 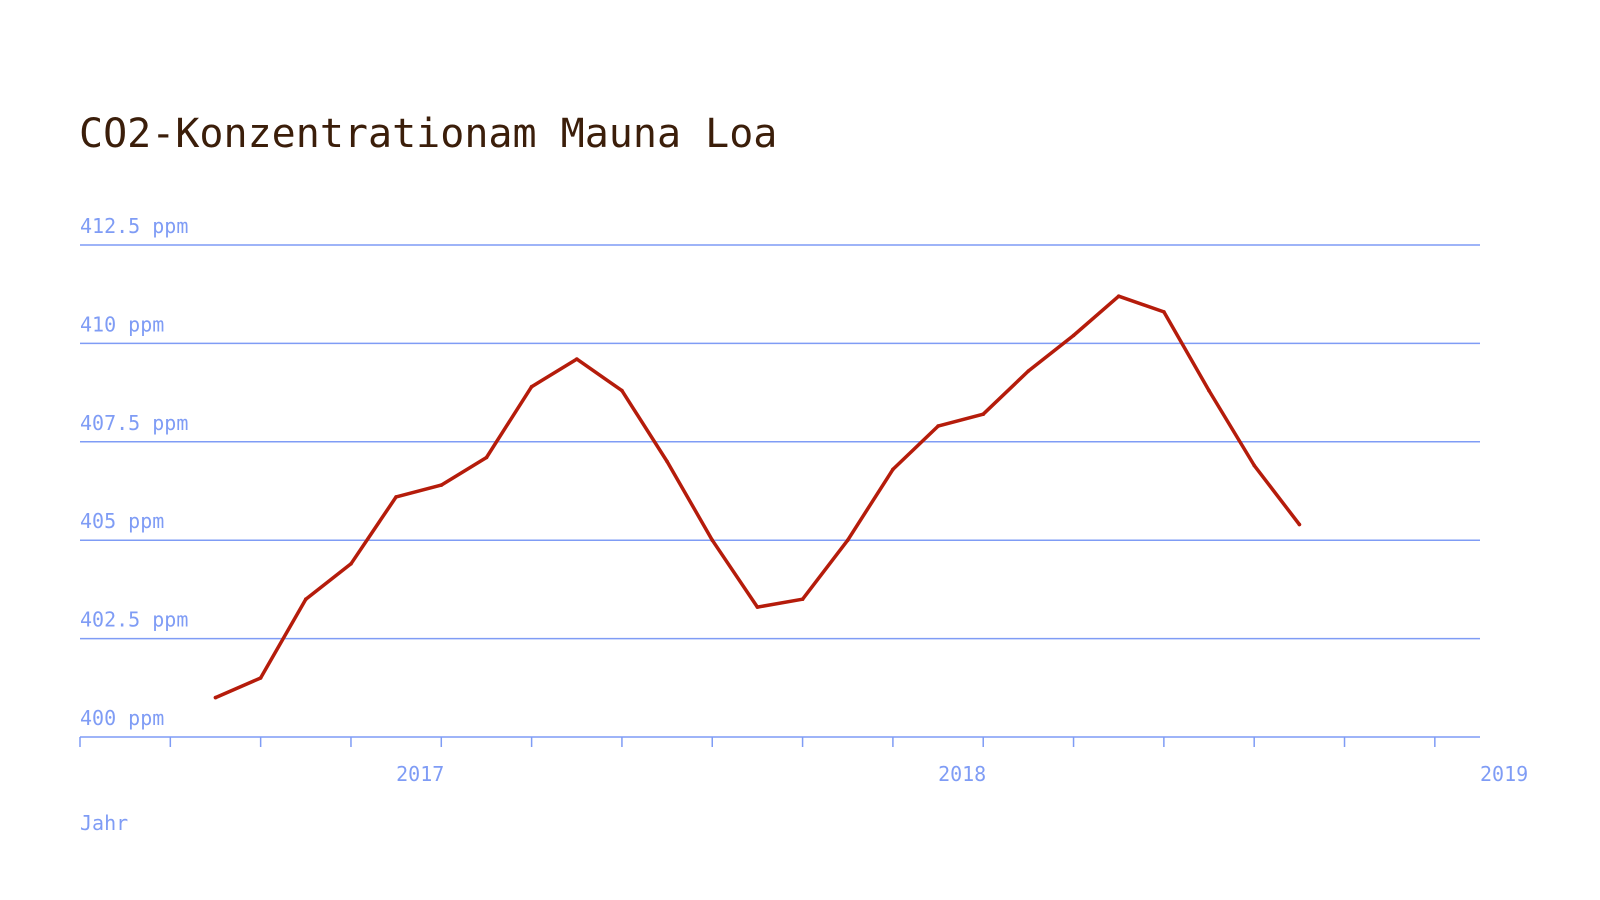 I want to click on x-tick-label: 2017, so click(x=420, y=774).